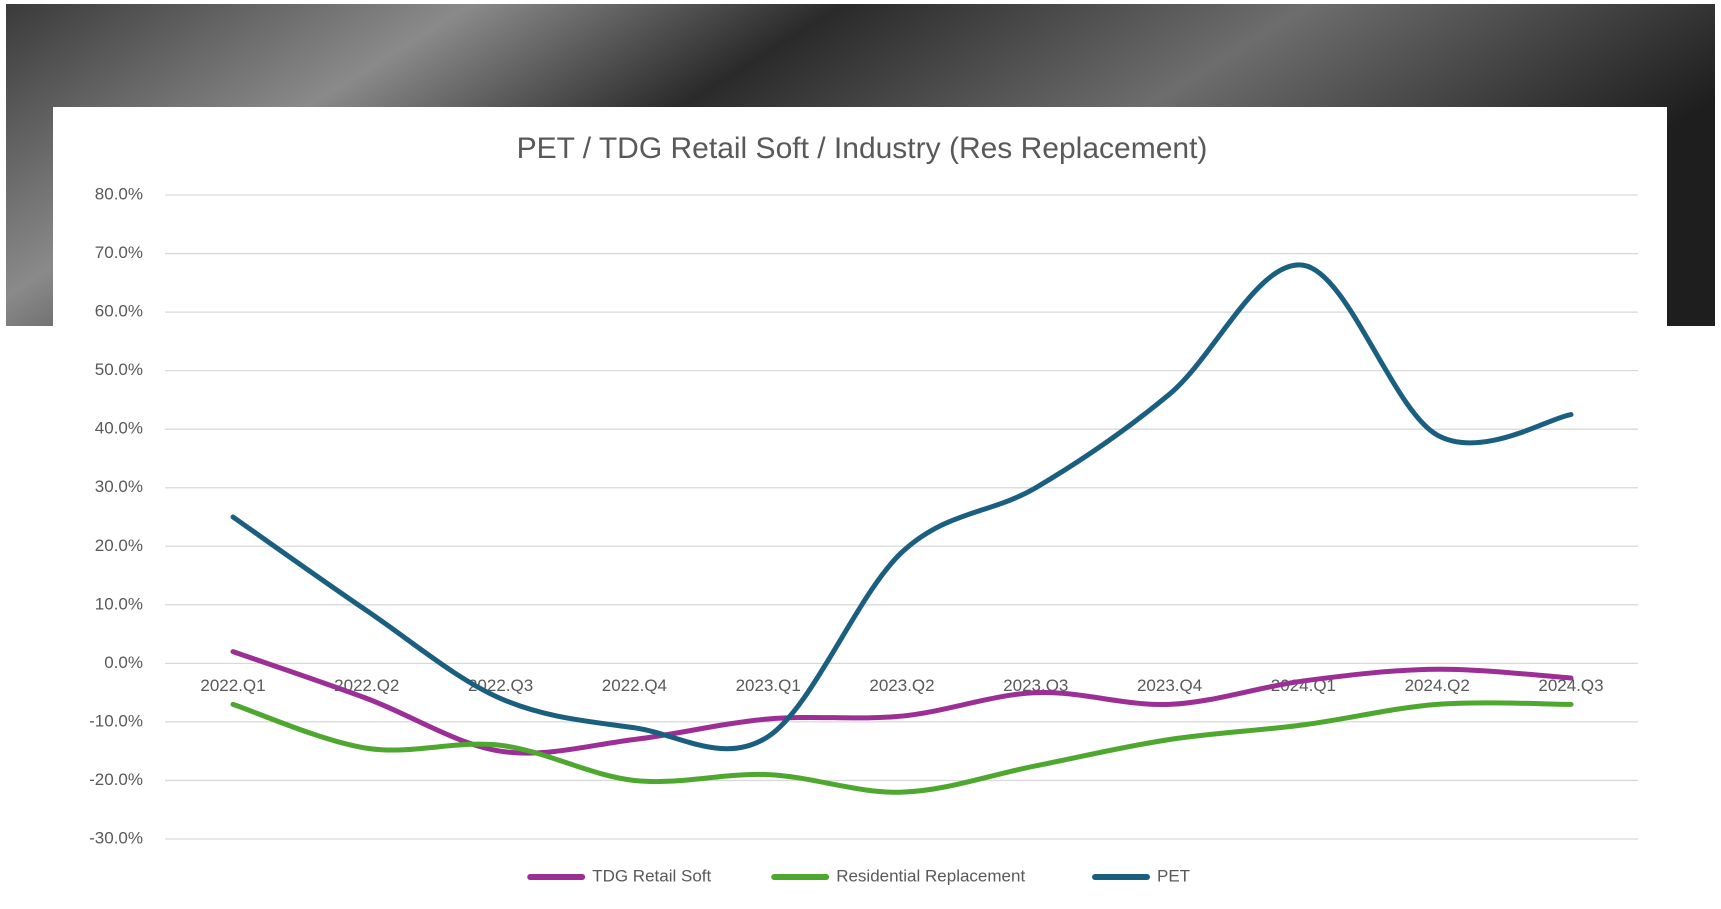 The width and height of the screenshot is (1721, 909). Describe the element at coordinates (119, 252) in the screenshot. I see `y-tick-label: 70.0%` at that location.